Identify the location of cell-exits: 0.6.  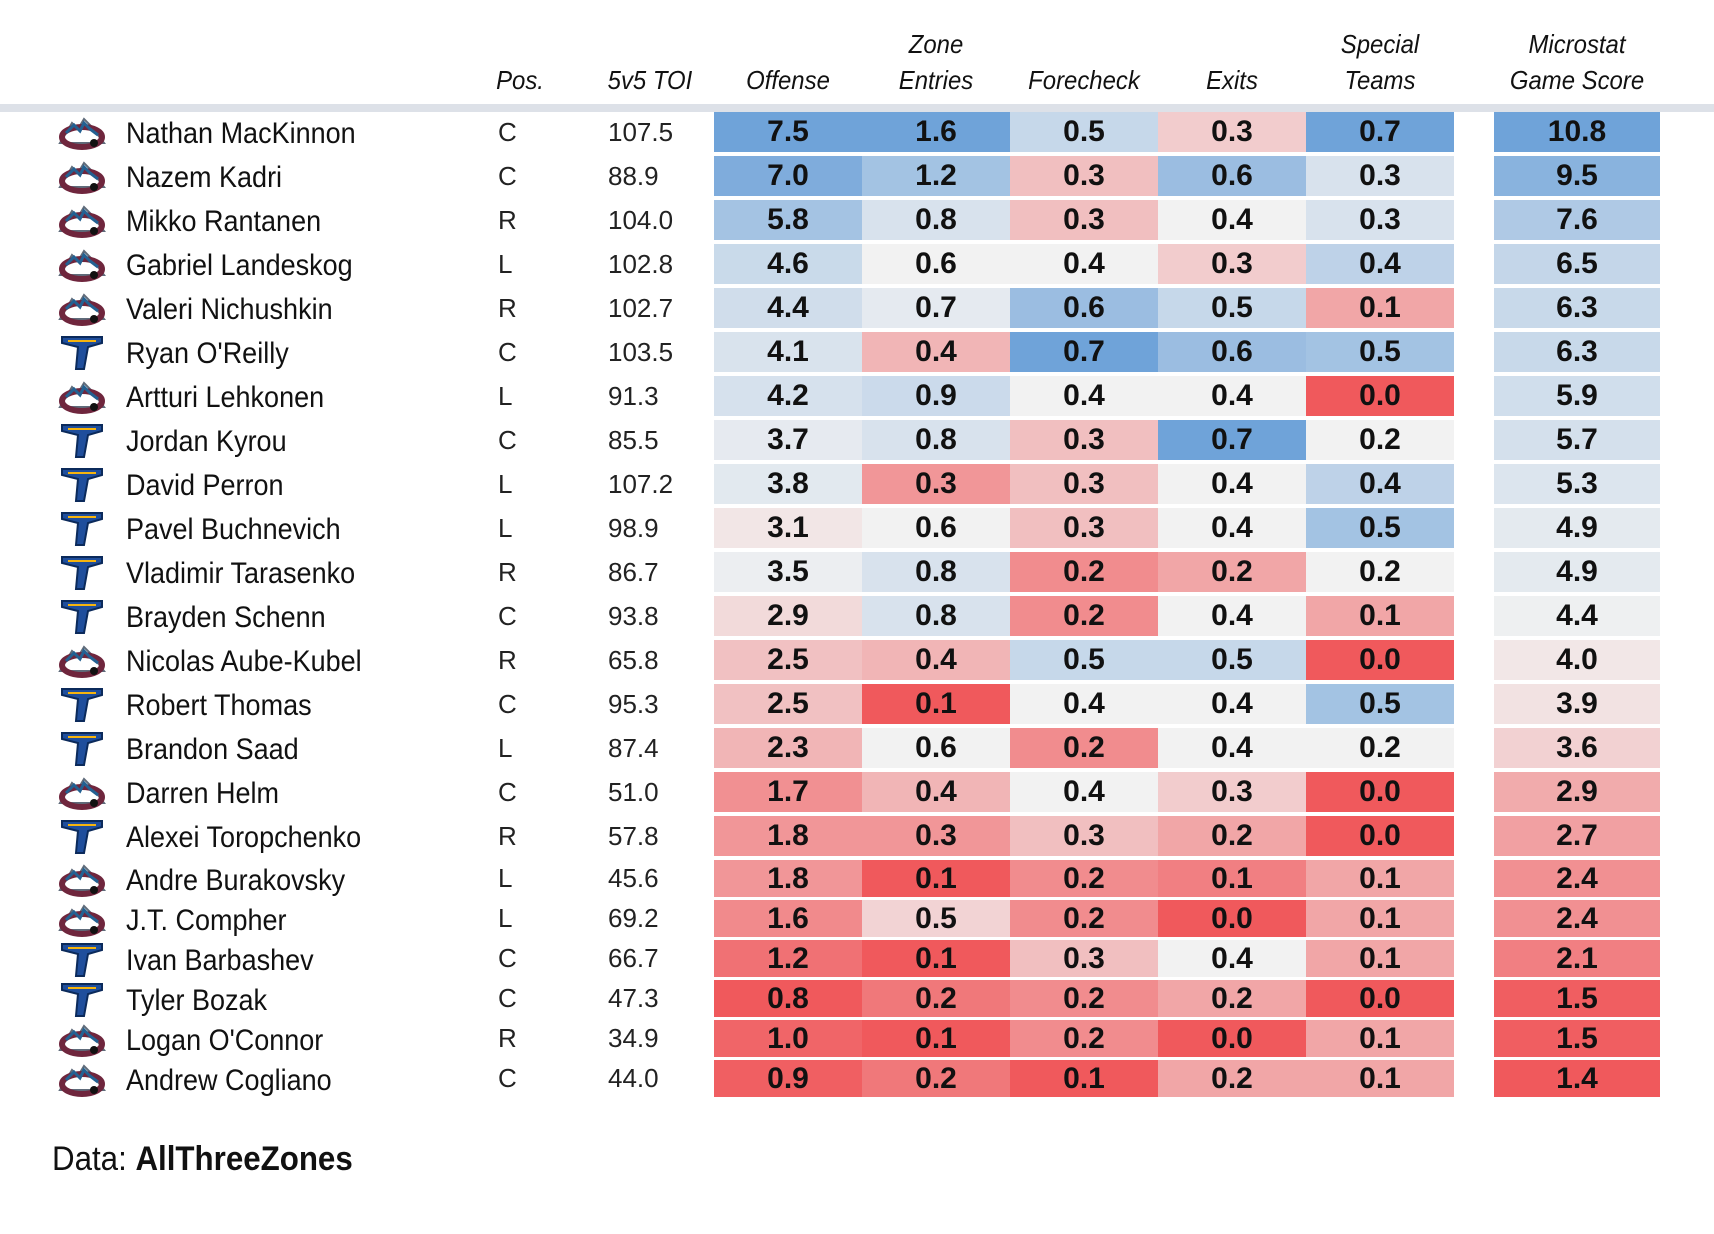
(1232, 352).